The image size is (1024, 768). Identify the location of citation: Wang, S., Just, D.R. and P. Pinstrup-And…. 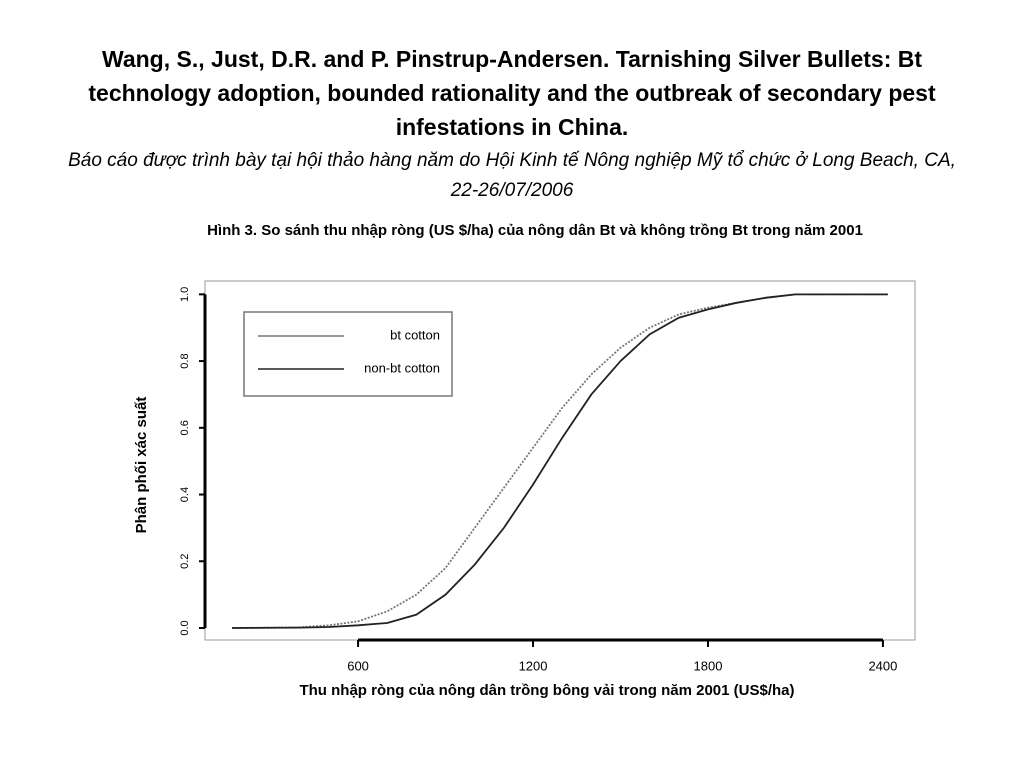
(512, 93).